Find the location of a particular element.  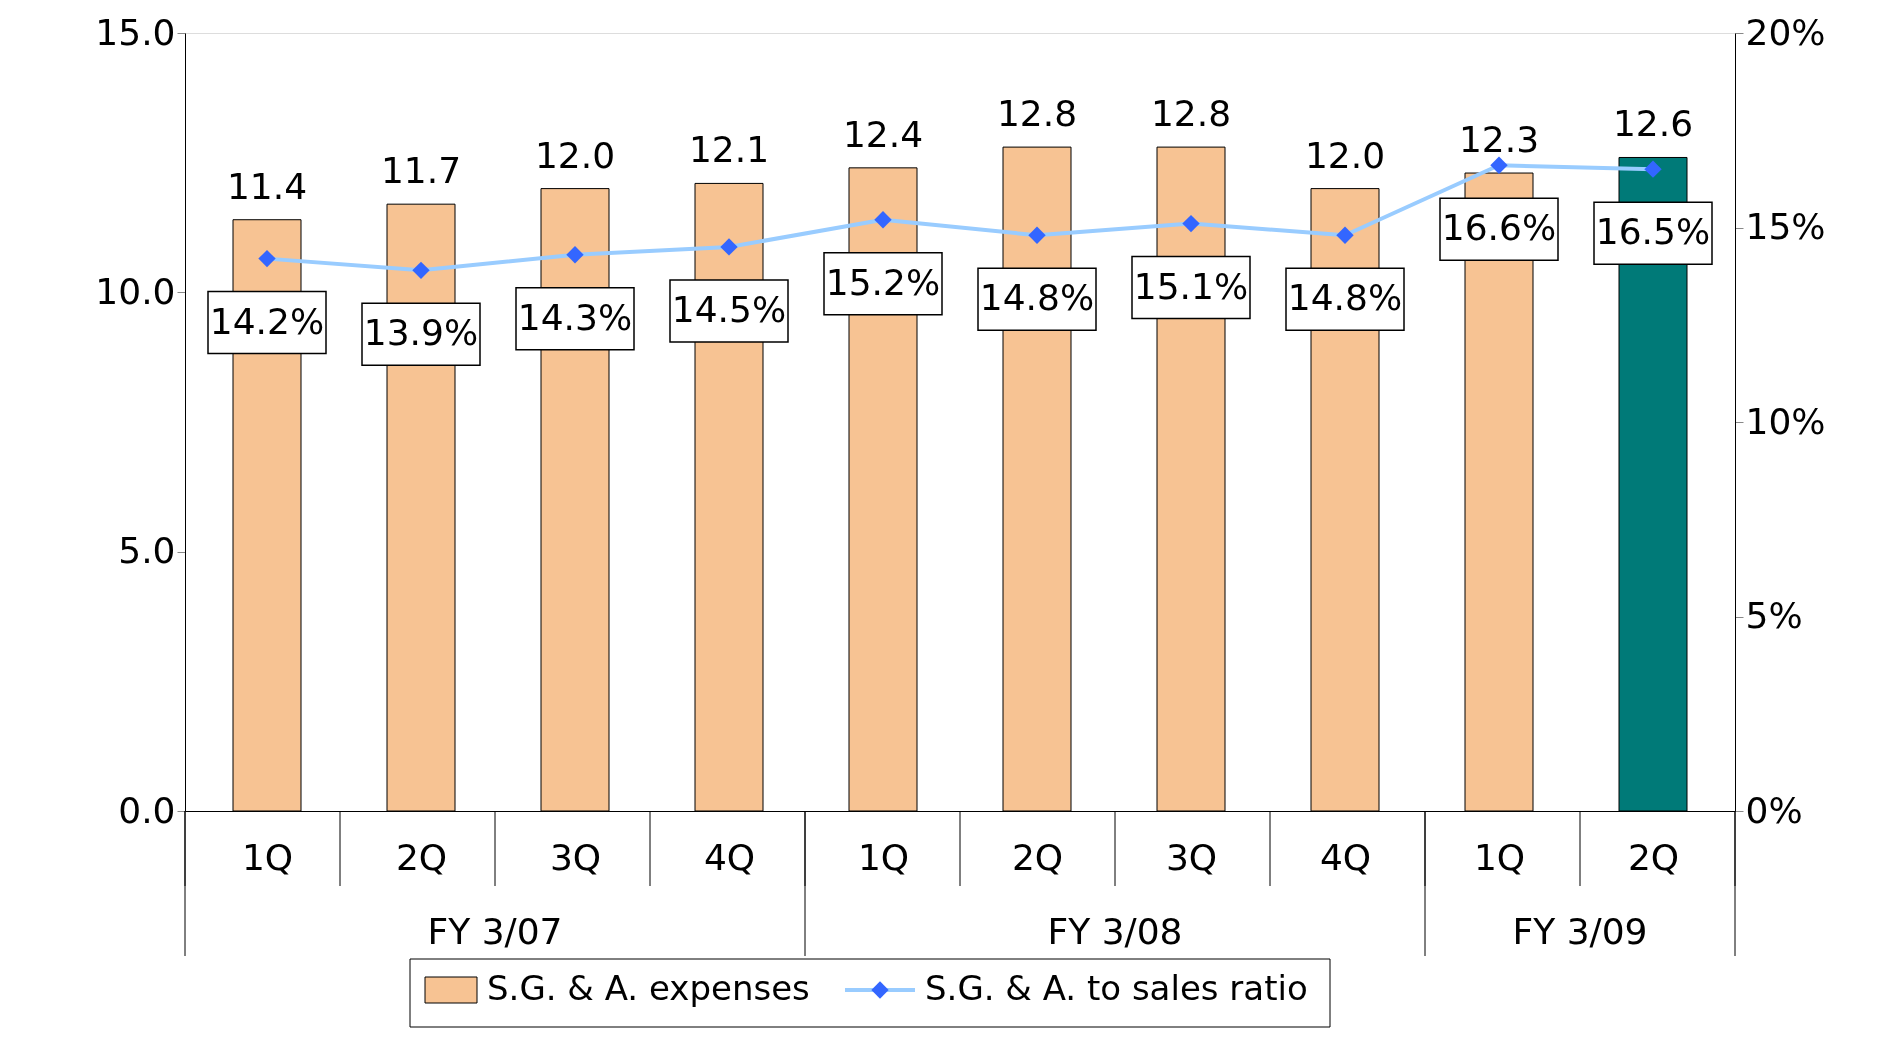

y-tick-label: 10.0 is located at coordinates (135, 291).